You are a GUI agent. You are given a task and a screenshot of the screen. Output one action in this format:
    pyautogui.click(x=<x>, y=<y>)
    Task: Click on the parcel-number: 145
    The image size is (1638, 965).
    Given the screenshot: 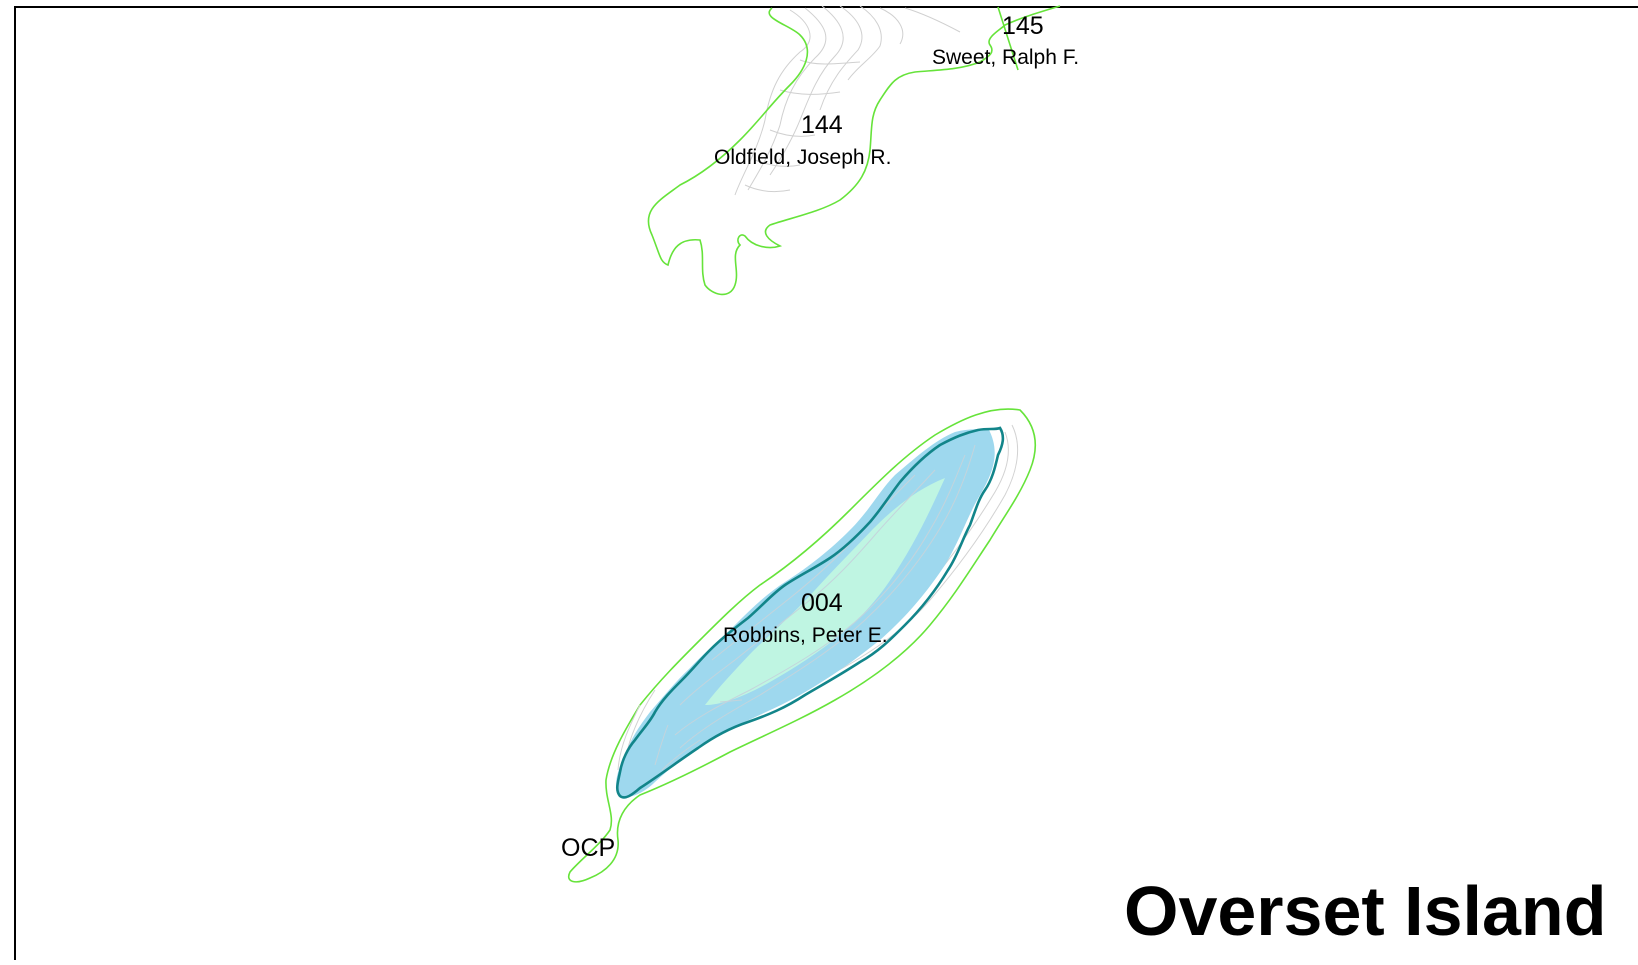 What is the action you would take?
    pyautogui.click(x=1023, y=26)
    